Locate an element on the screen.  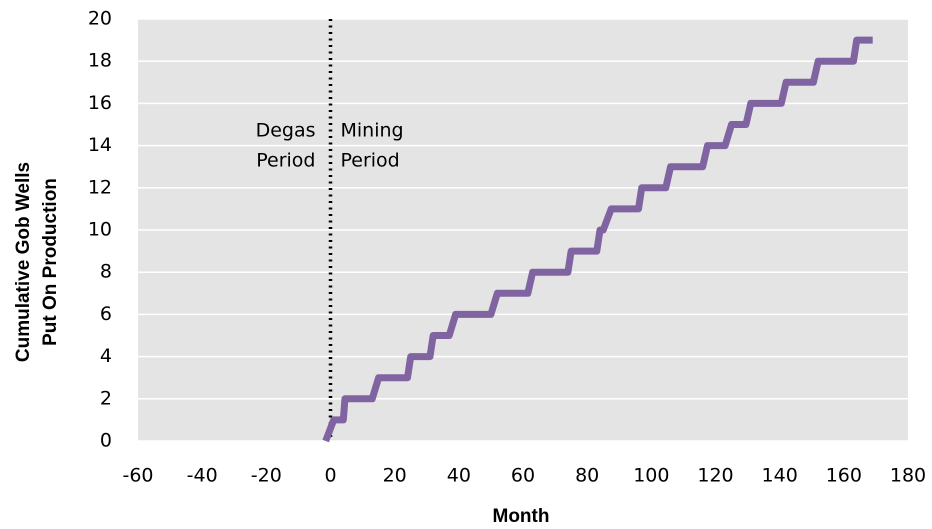
x-tick-label: 140 is located at coordinates (780, 476).